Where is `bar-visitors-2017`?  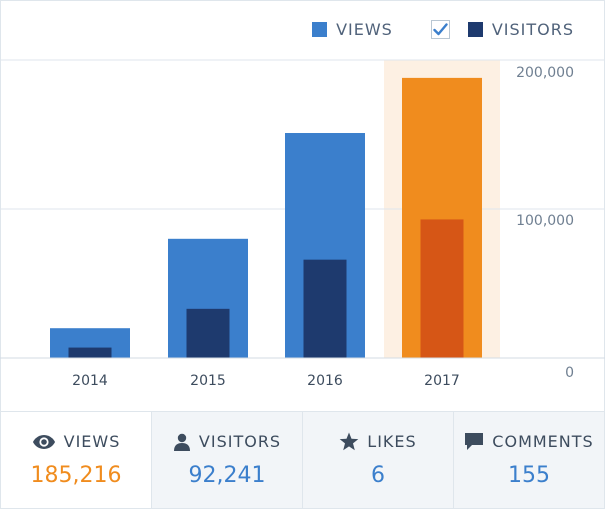 bar-visitors-2017 is located at coordinates (442, 288).